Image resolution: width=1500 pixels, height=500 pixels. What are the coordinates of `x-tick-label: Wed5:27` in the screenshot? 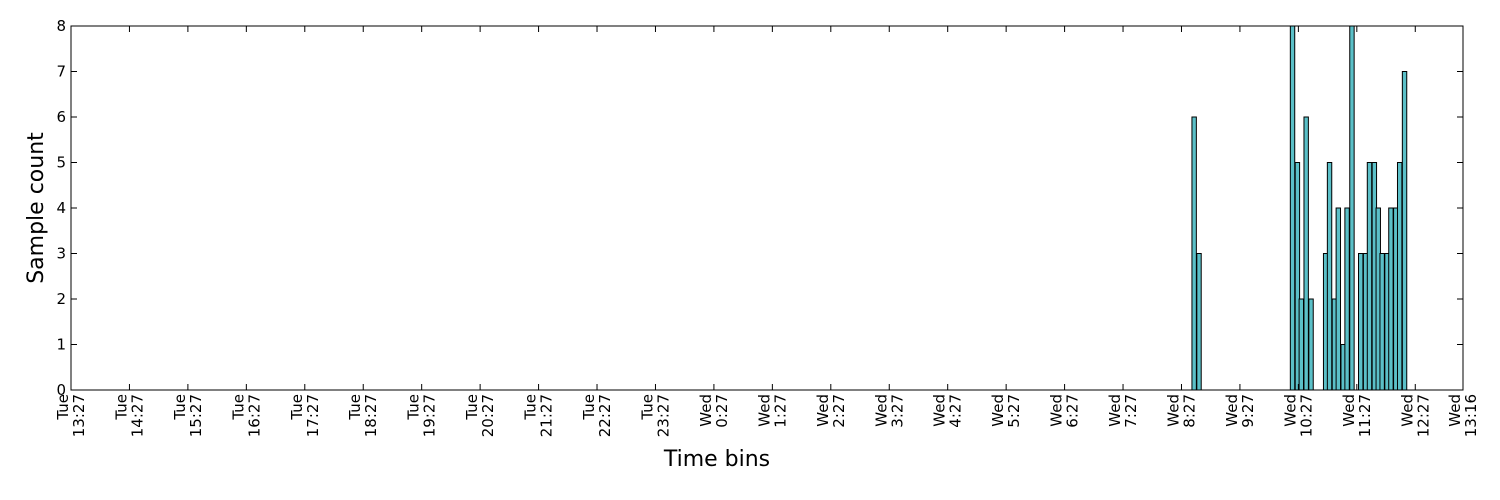 It's located at (1006, 411).